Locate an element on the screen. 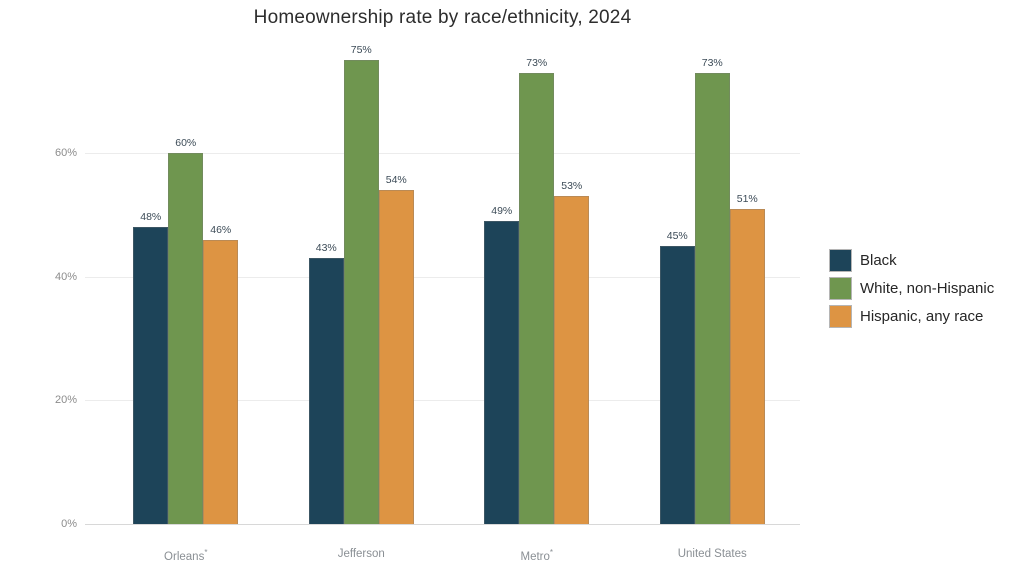  bar-value-label: 75% is located at coordinates (361, 50).